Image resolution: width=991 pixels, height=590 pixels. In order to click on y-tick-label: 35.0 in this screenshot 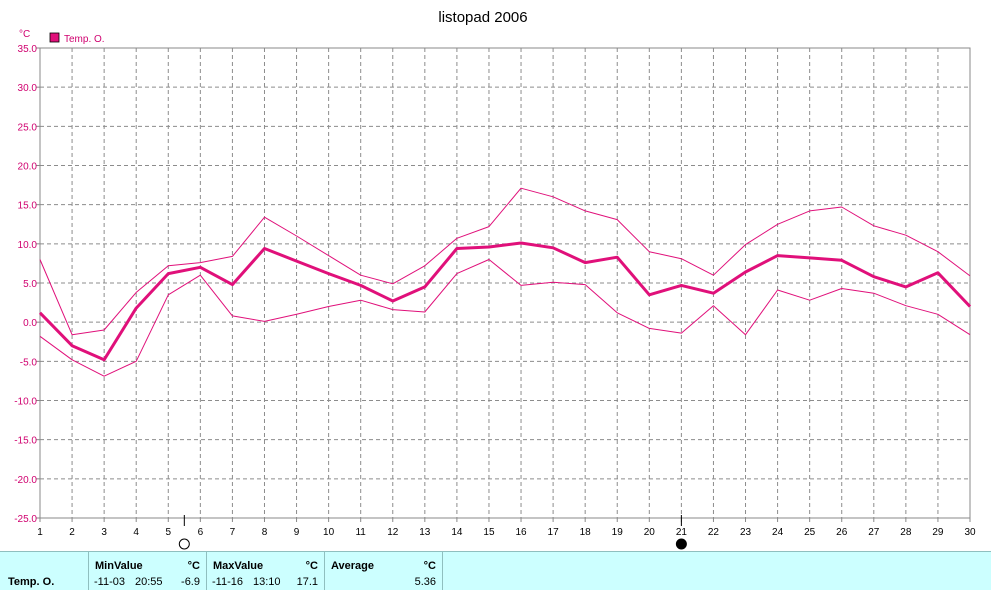, I will do `click(28, 49)`.